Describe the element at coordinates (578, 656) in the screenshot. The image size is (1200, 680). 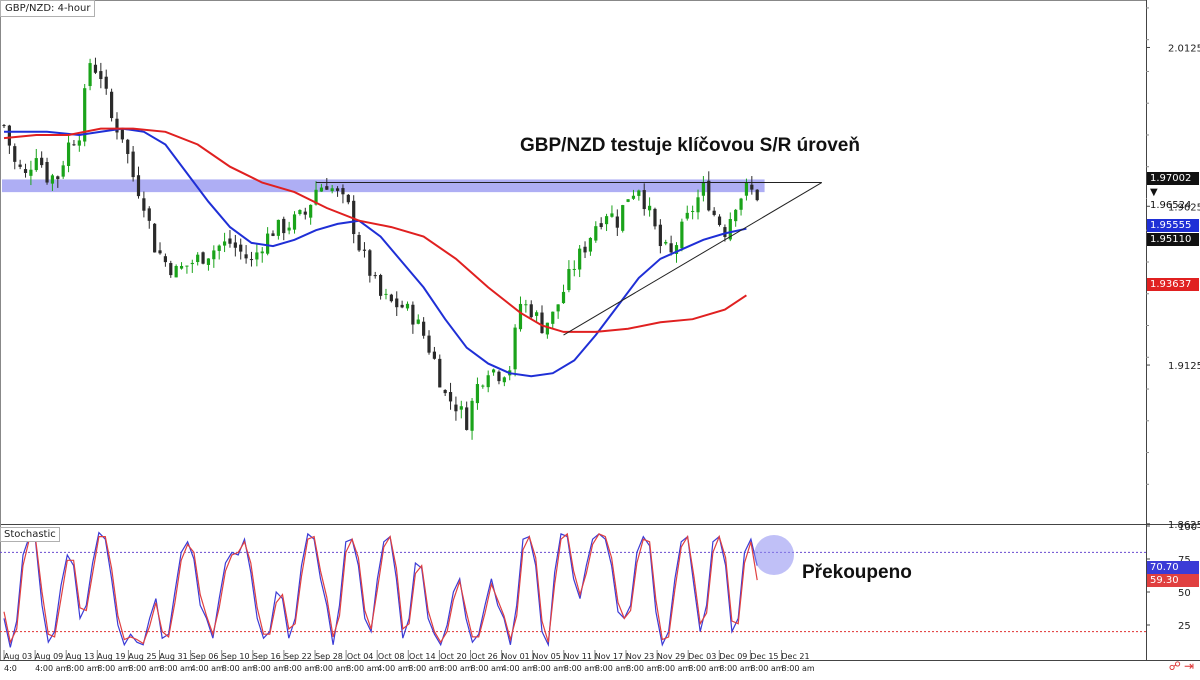
I see `date-tick-label: Nov 11` at that location.